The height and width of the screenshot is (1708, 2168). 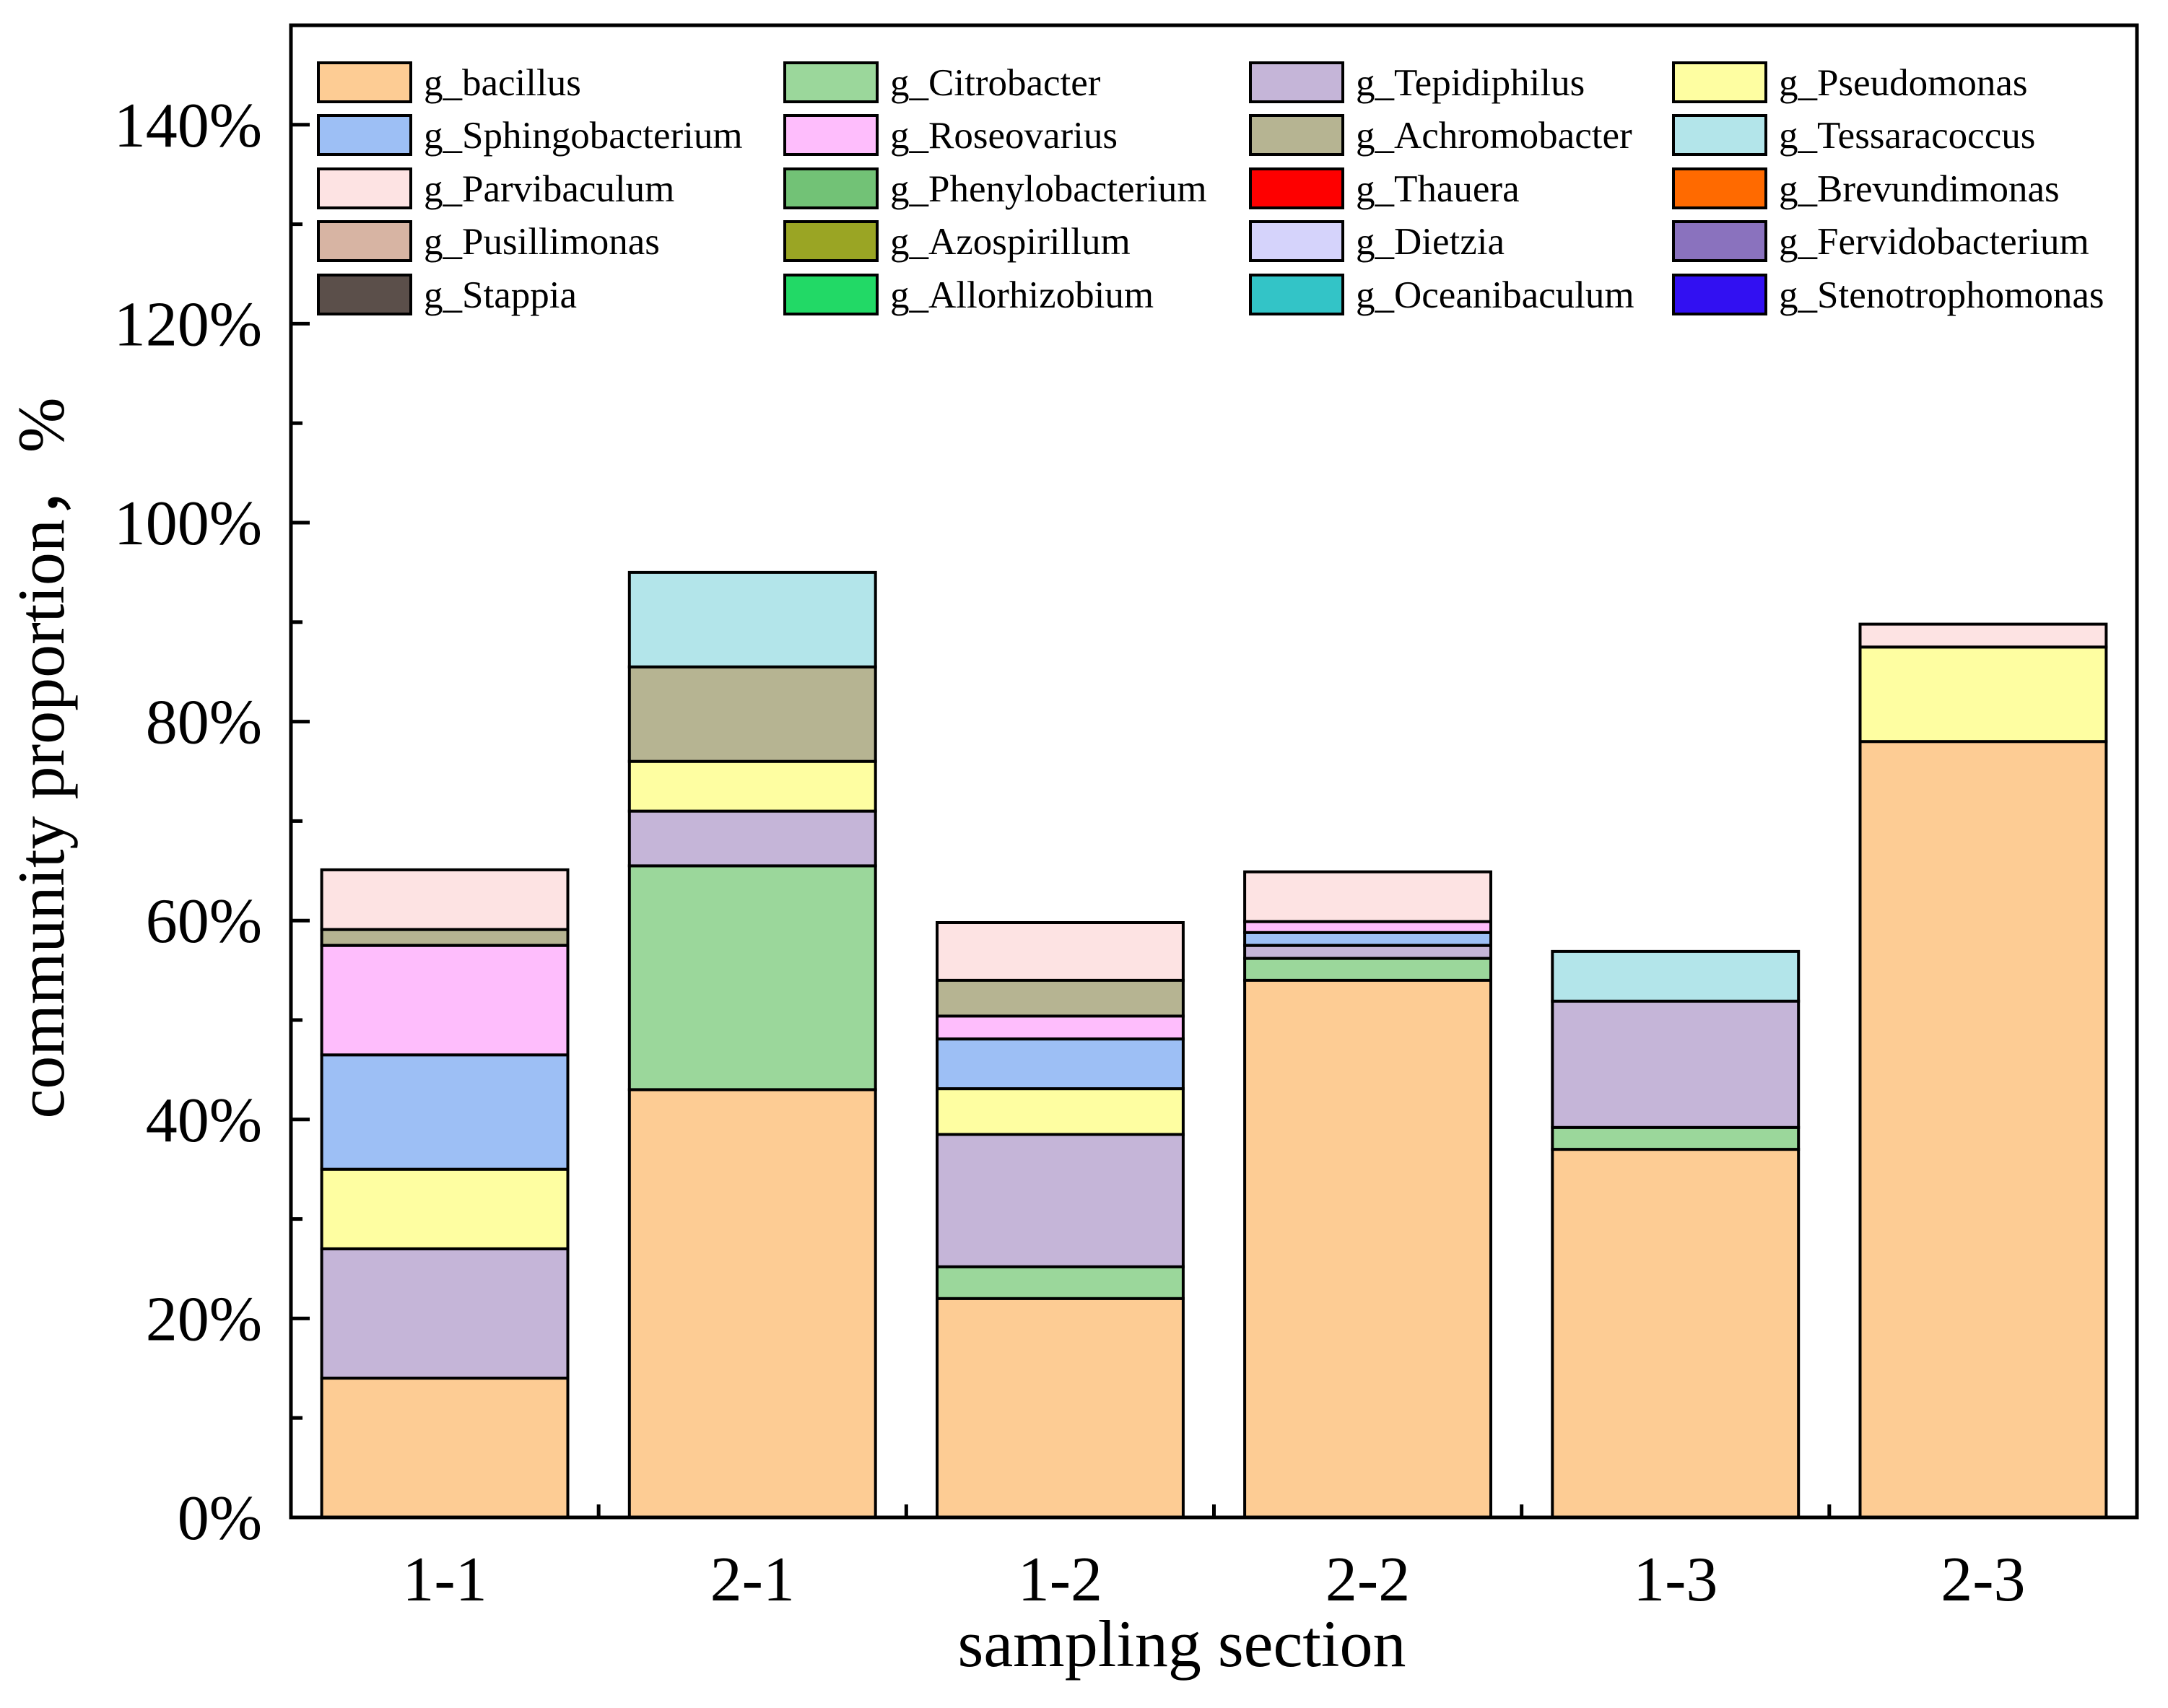 What do you see at coordinates (204, 922) in the screenshot?
I see `y-tick-label: 60%` at bounding box center [204, 922].